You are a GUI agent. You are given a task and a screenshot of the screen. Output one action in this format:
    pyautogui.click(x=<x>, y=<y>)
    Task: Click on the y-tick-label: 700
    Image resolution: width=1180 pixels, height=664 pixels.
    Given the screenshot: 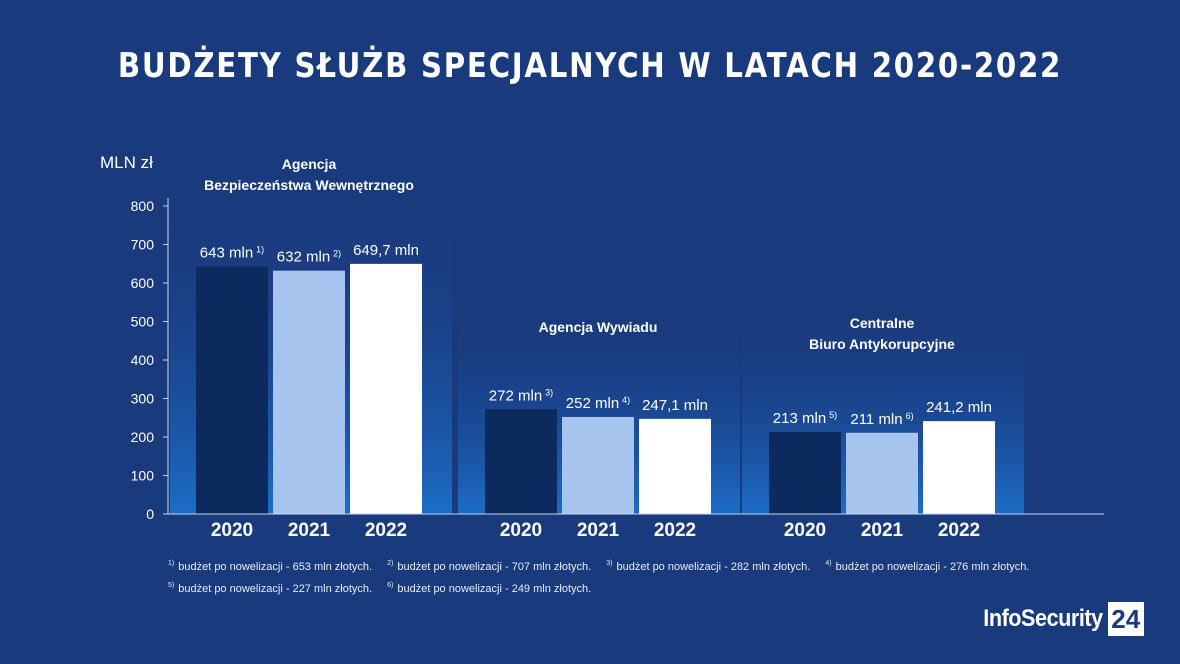 What is the action you would take?
    pyautogui.click(x=143, y=245)
    